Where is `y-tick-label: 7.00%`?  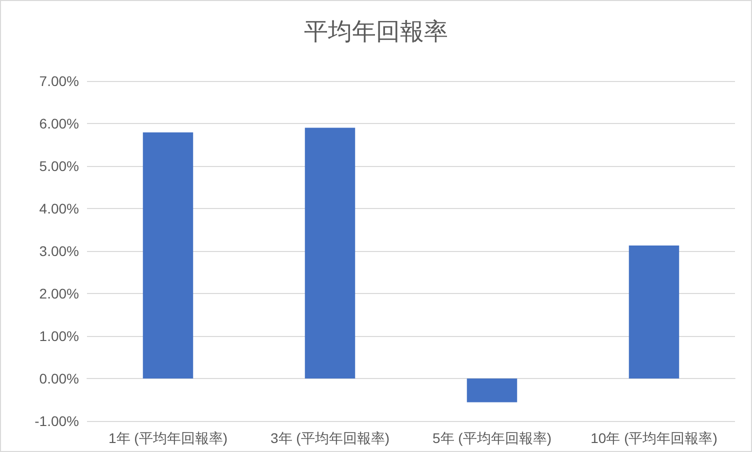 y-tick-label: 7.00% is located at coordinates (59, 81).